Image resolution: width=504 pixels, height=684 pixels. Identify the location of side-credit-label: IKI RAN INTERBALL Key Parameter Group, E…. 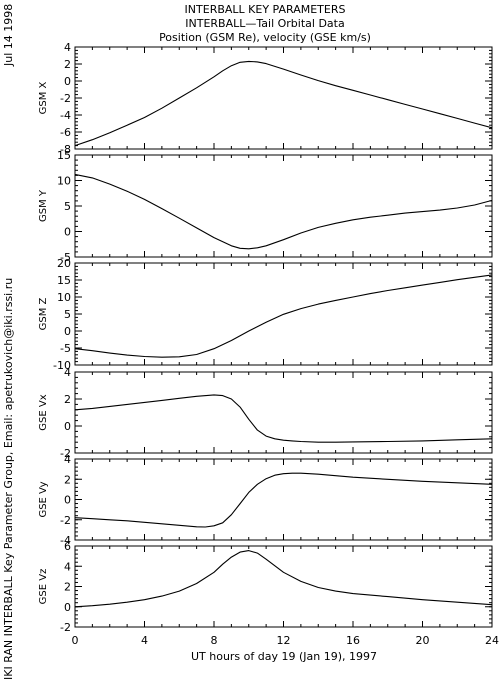
(8, 478).